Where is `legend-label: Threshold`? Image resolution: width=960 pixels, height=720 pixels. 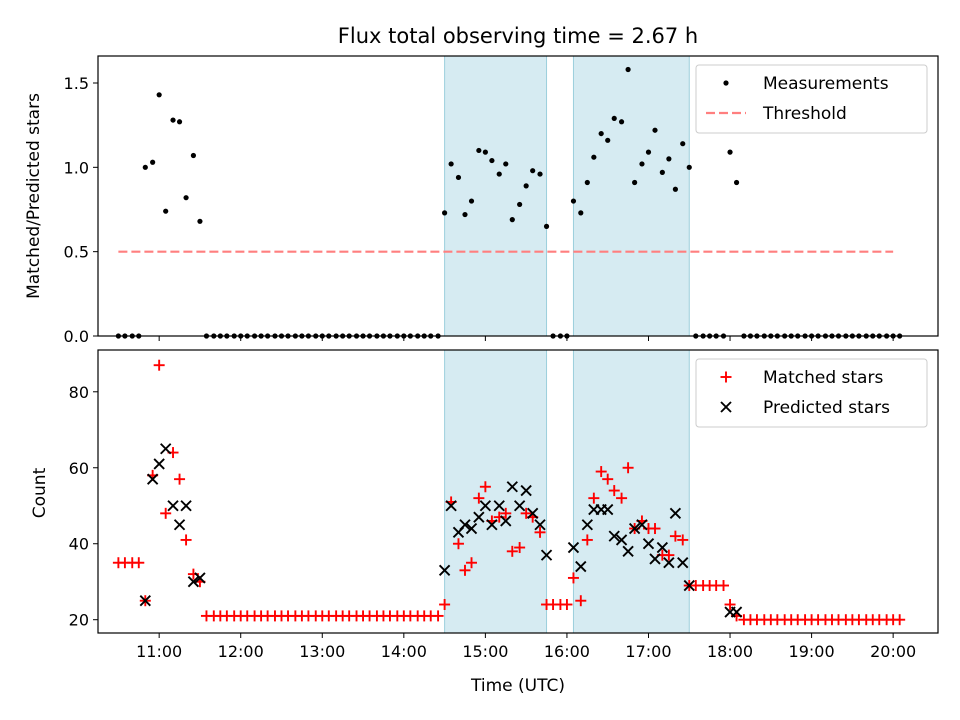
legend-label: Threshold is located at coordinates (804, 114).